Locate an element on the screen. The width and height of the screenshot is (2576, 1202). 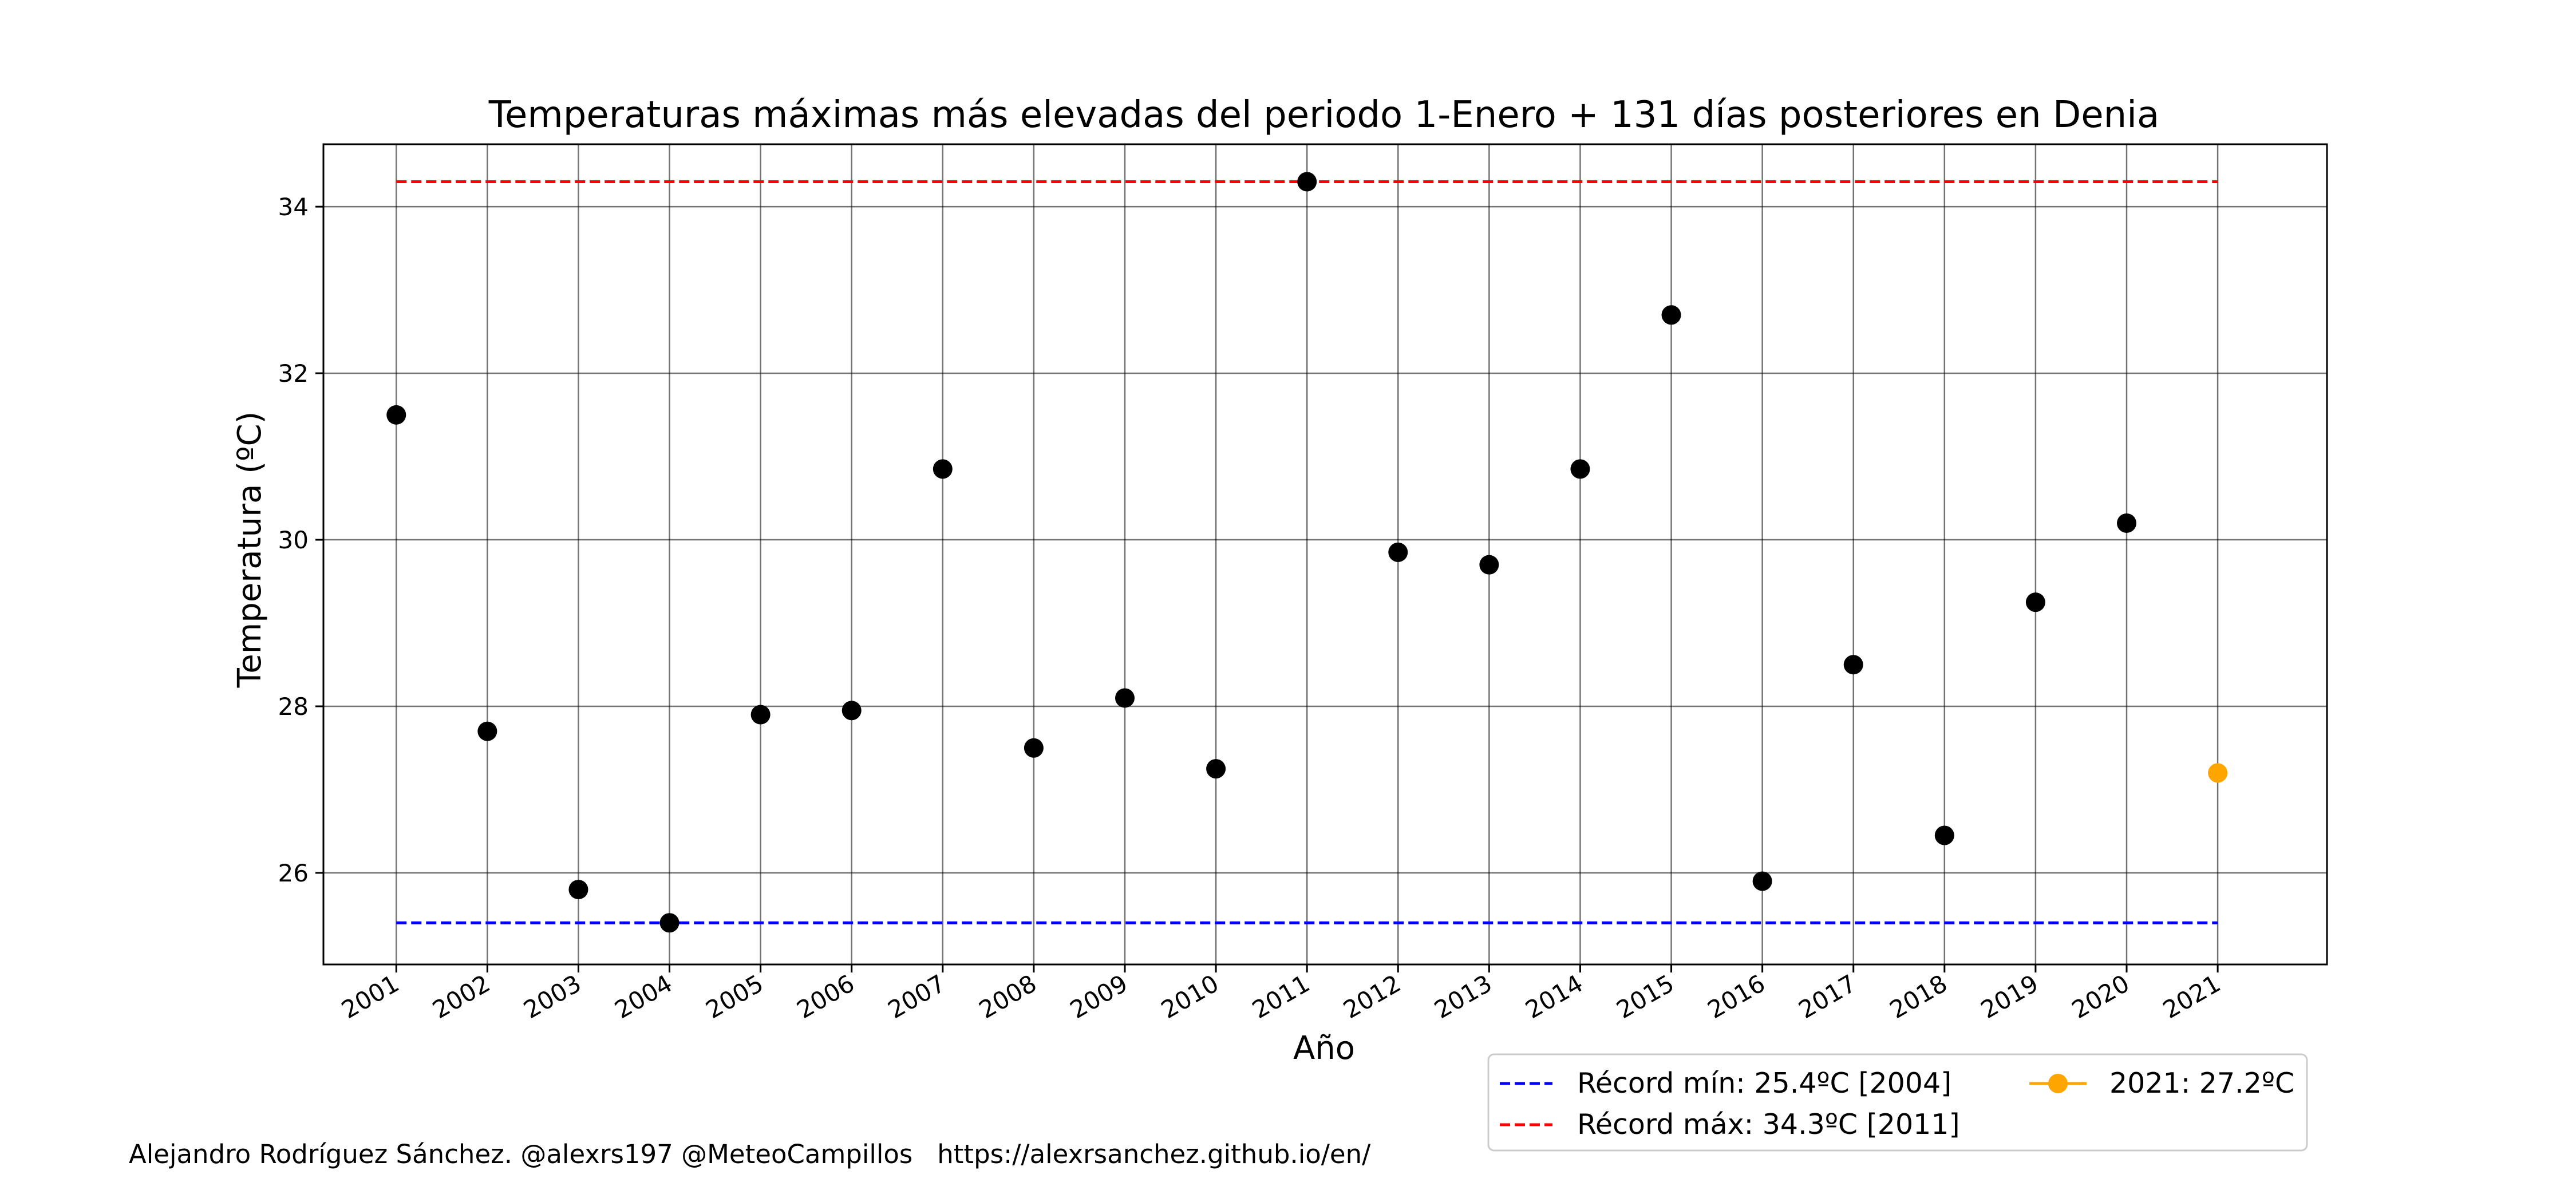
legend-2021-swatch-marker is located at coordinates (2058, 1083).